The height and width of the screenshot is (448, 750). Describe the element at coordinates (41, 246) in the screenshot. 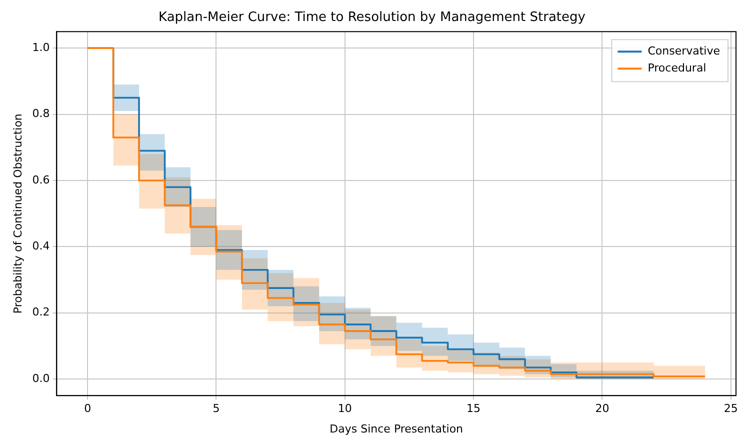

I see `y-tick-label: 0.4` at that location.